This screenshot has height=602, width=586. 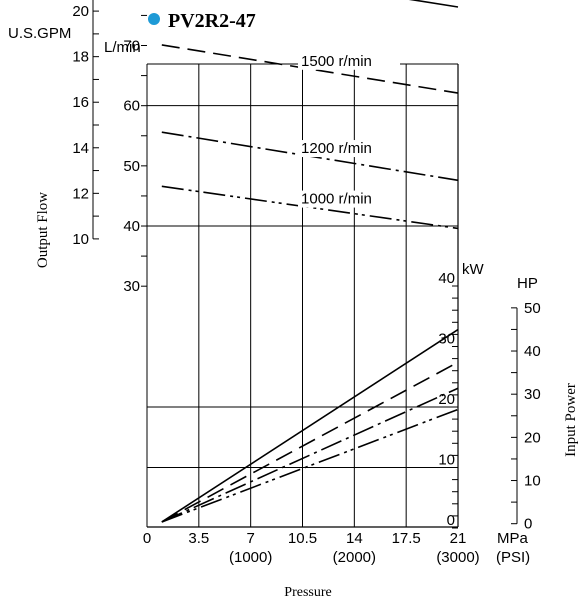 I want to click on lmin-tick-label: 70, so click(x=131, y=46).